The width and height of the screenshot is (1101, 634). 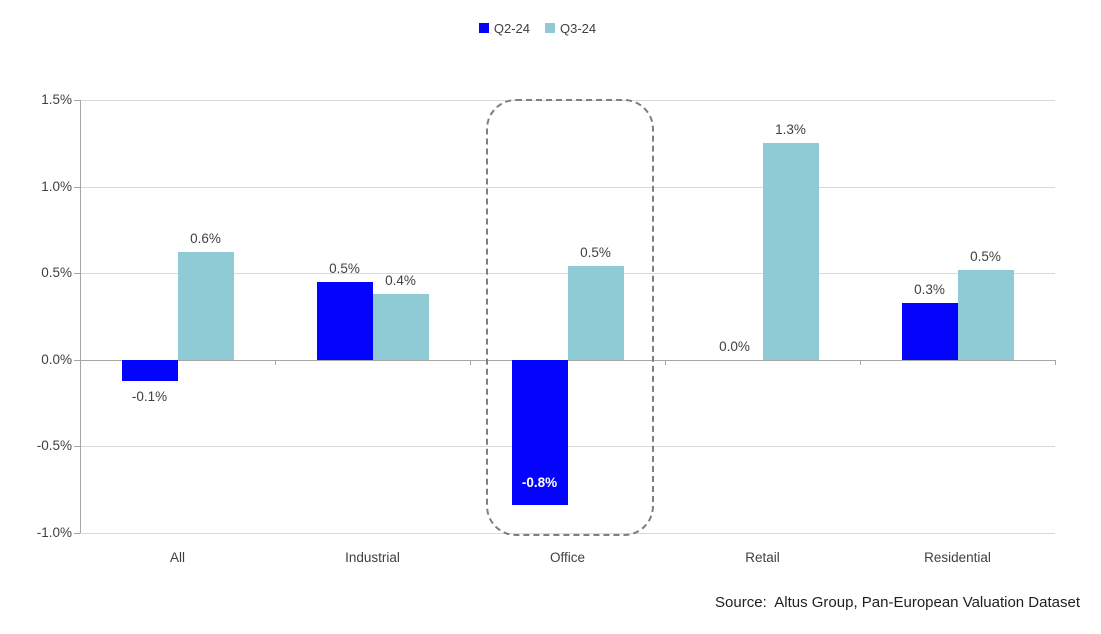 What do you see at coordinates (511, 28) in the screenshot?
I see `legend-label: Q2-24` at bounding box center [511, 28].